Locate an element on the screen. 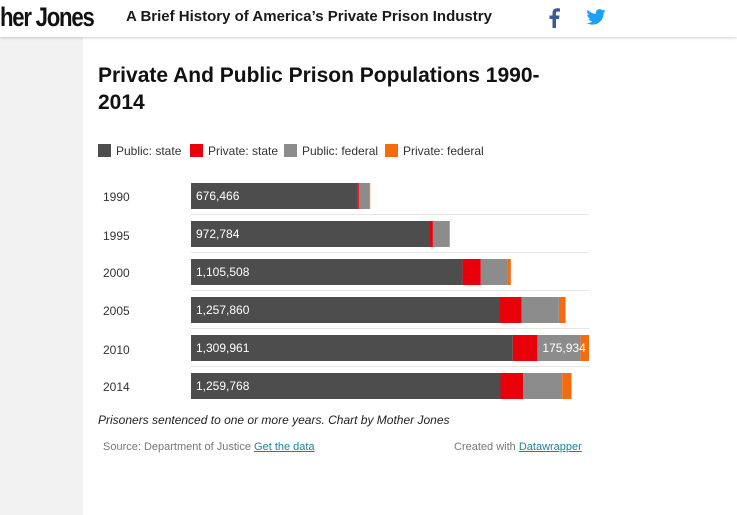 This screenshot has height=515, width=737. row-label-1990: 1990 is located at coordinates (116, 197).